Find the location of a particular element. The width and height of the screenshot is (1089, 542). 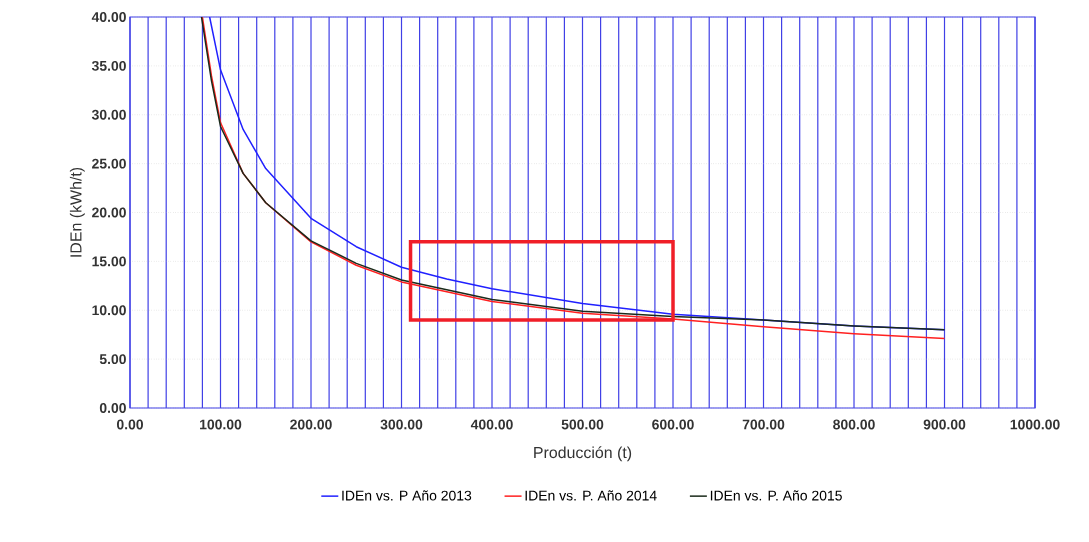

y-tick-label: 5.00 is located at coordinates (112, 359).